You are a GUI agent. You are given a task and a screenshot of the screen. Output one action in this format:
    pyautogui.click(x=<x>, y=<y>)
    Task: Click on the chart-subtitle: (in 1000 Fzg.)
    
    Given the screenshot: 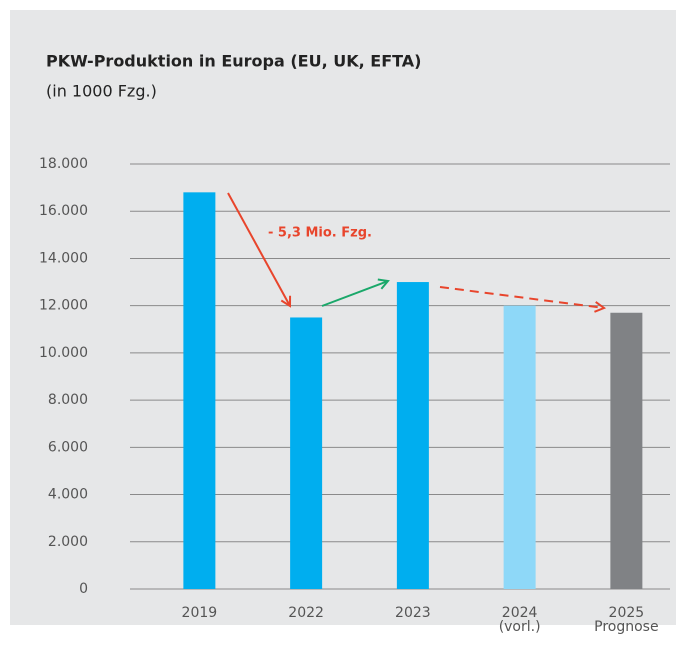 What is the action you would take?
    pyautogui.click(x=101, y=91)
    